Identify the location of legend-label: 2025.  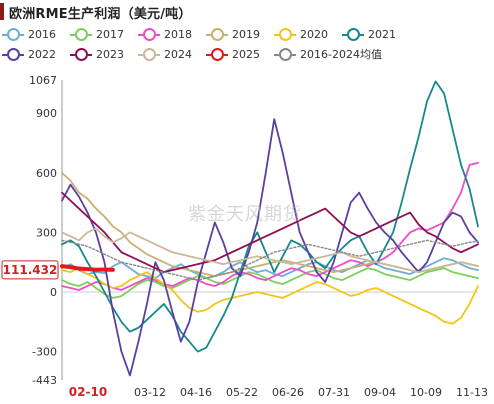
(246, 54).